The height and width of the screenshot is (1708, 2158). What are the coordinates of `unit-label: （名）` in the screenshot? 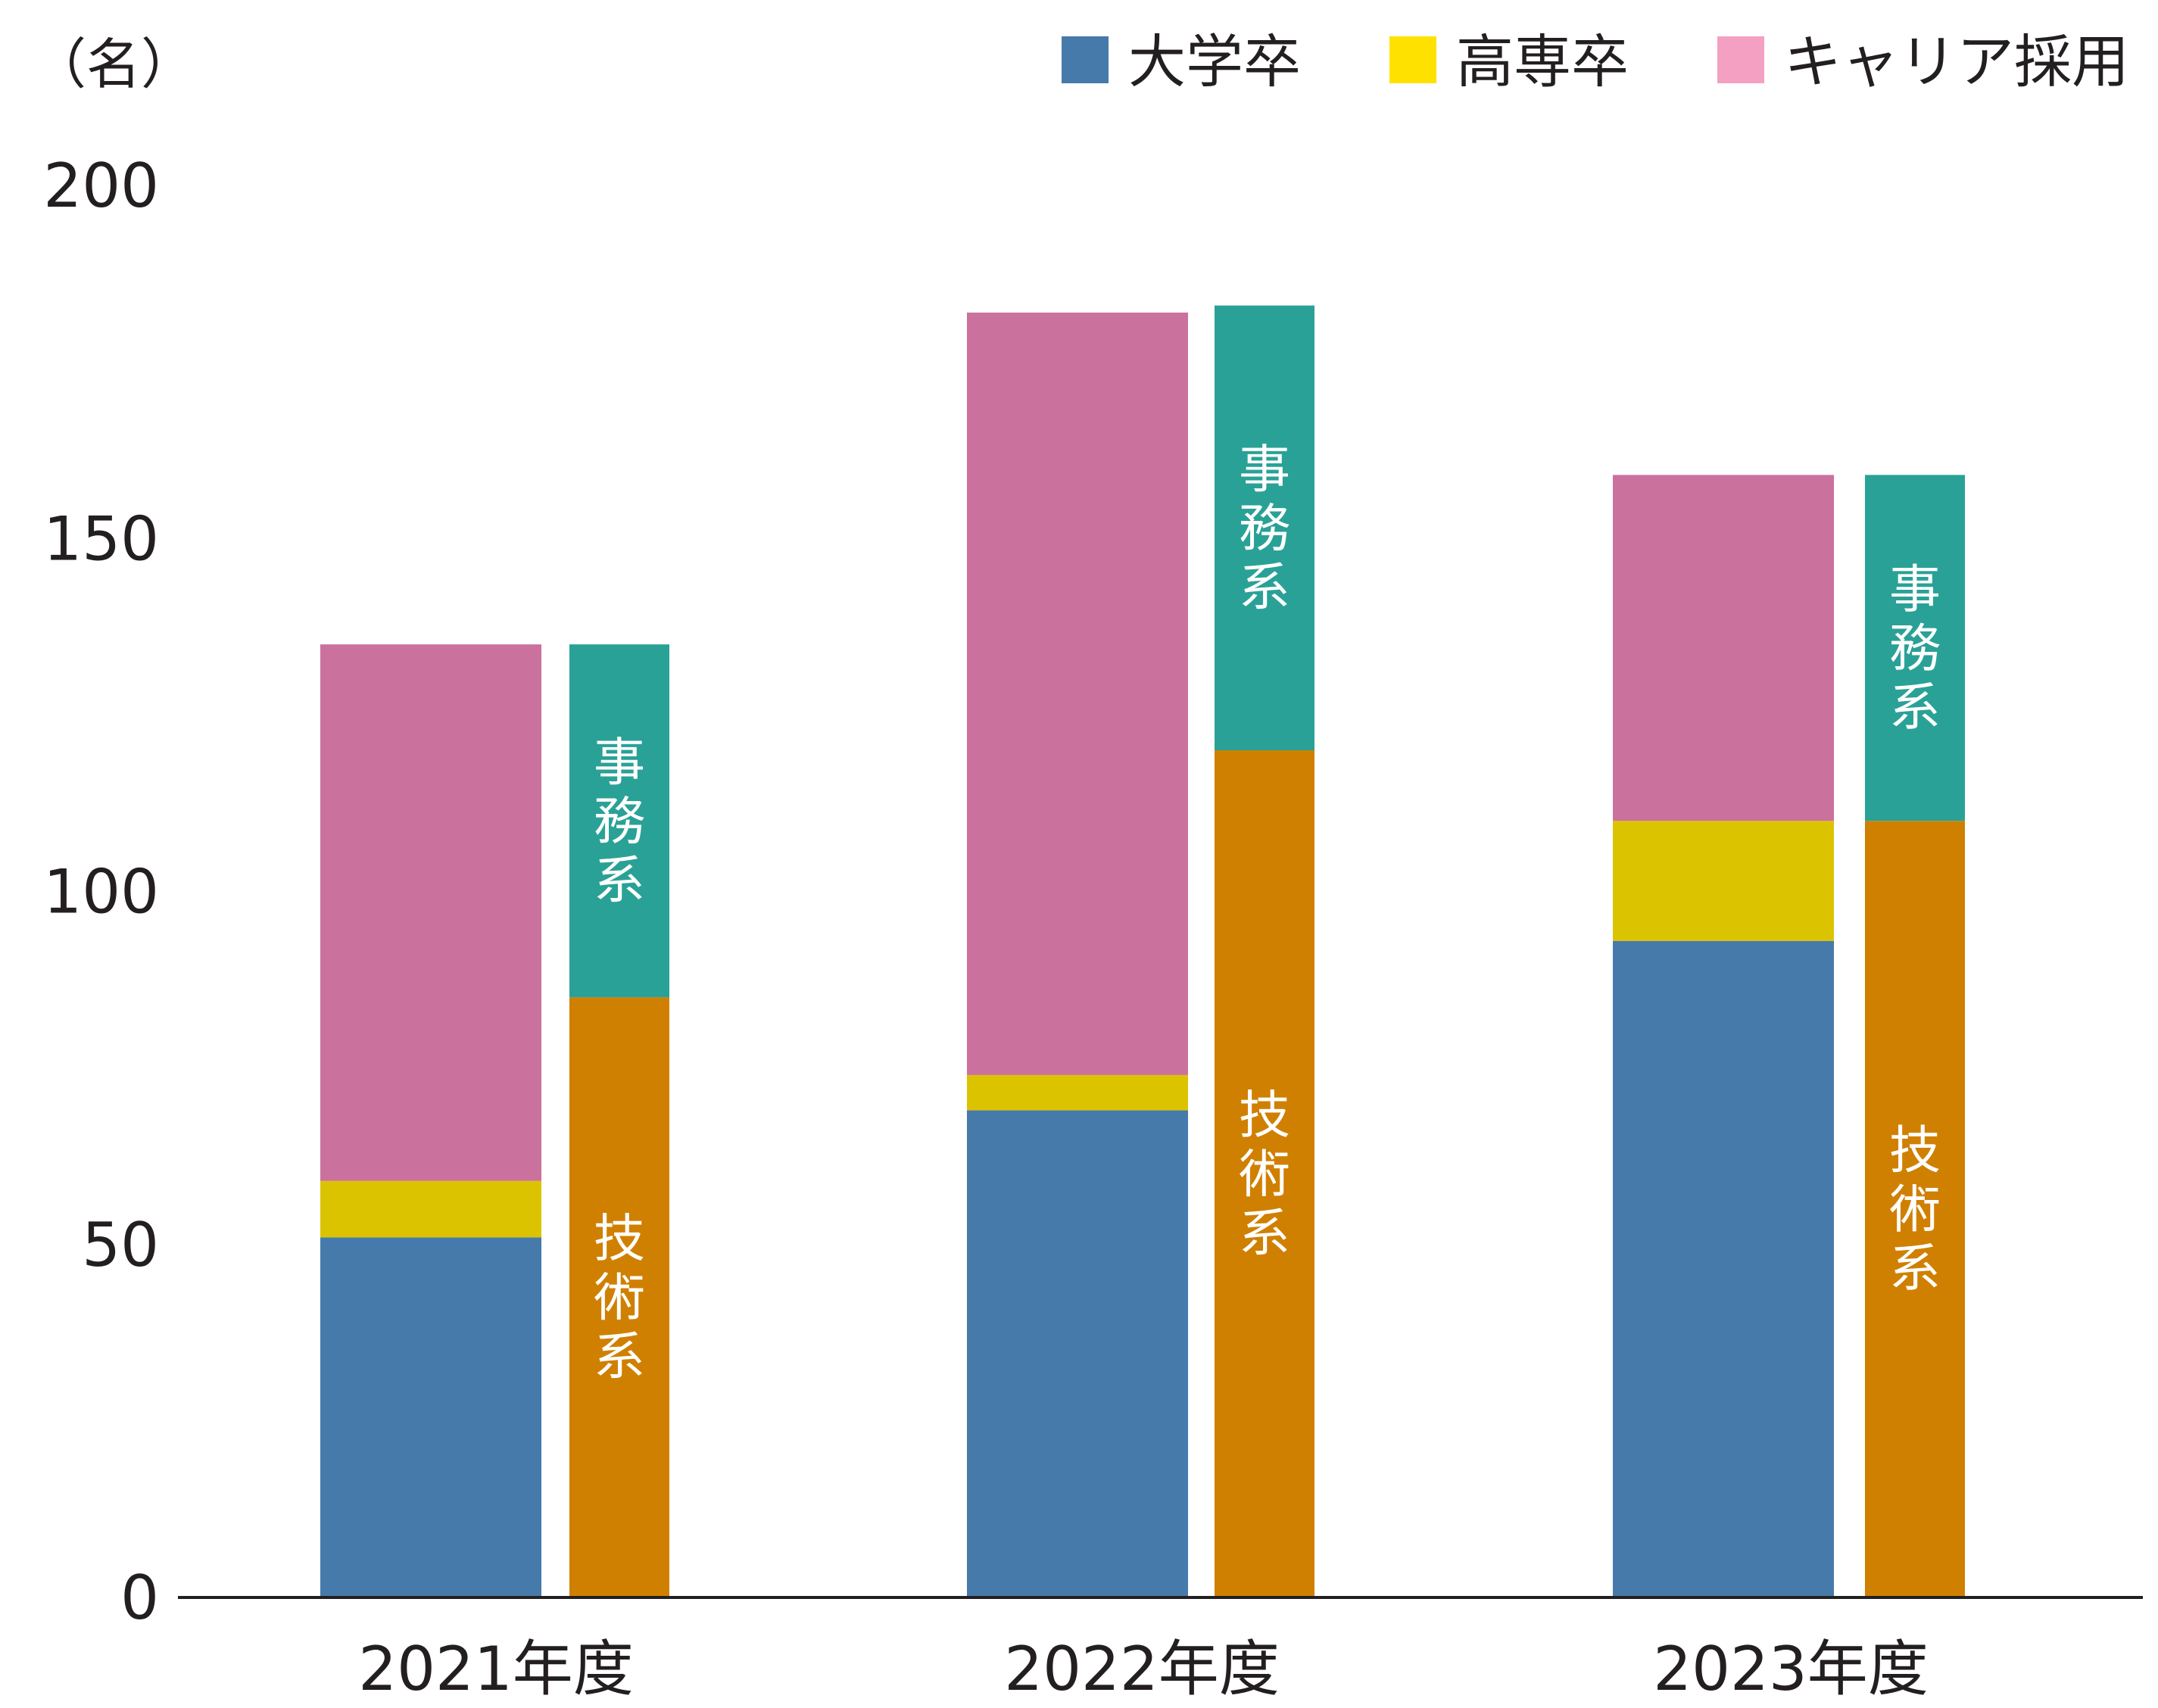 It's located at (113, 64).